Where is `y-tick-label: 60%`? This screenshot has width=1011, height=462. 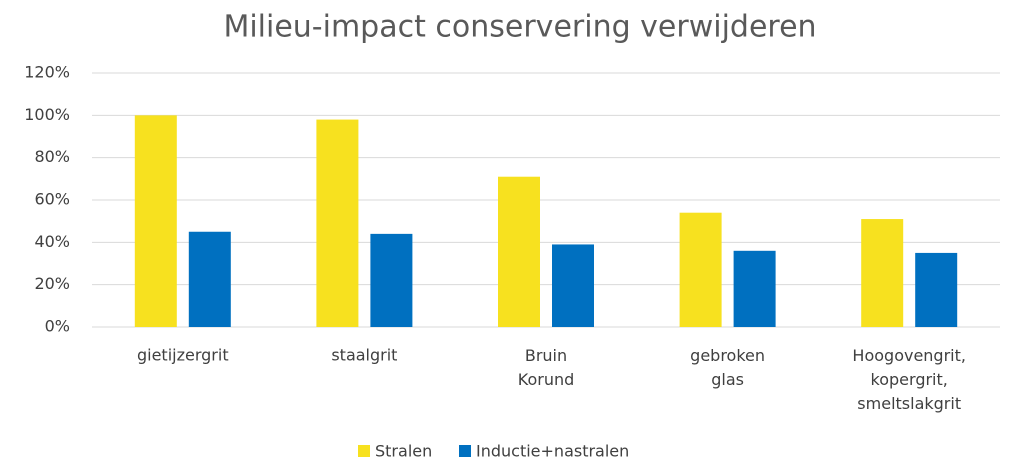
y-tick-label: 60% is located at coordinates (52, 199).